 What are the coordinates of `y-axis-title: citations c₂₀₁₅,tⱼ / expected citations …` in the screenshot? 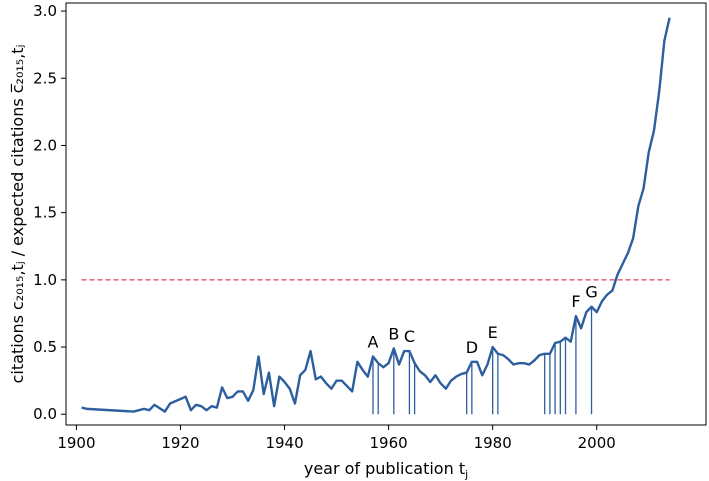 It's located at (17, 214).